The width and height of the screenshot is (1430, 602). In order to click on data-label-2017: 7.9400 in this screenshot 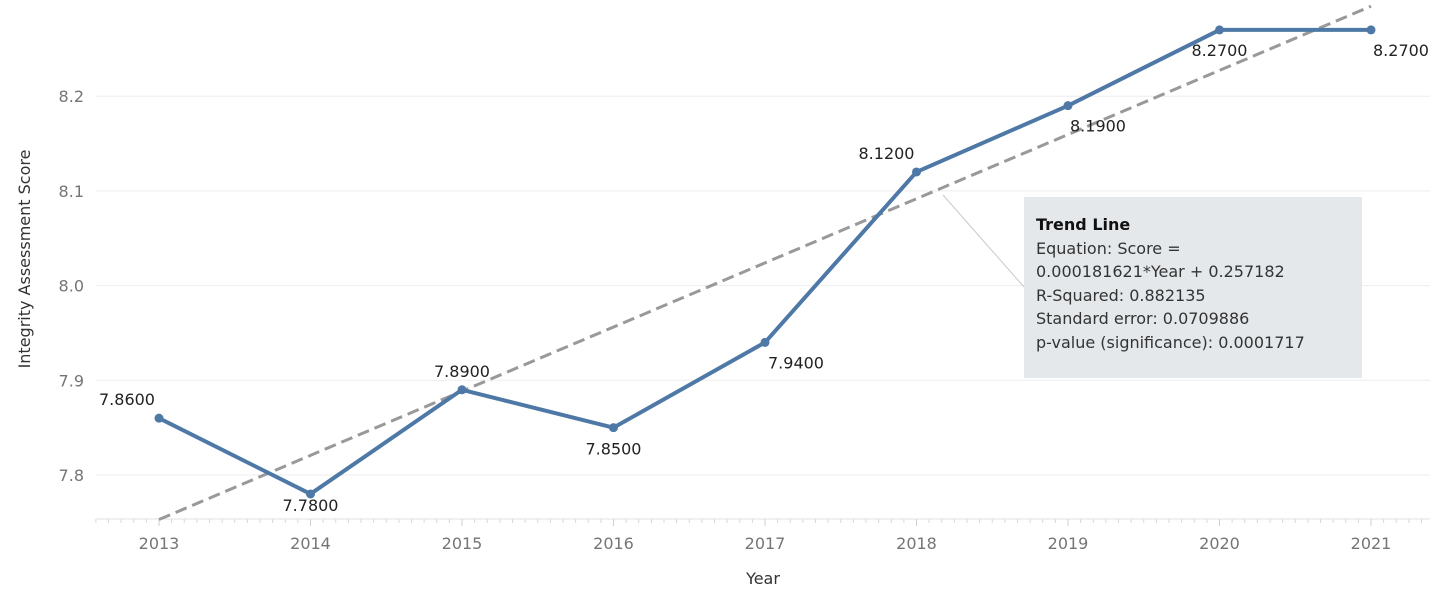, I will do `click(796, 362)`.